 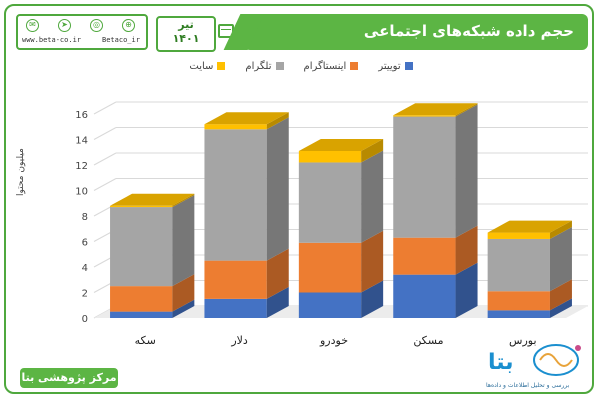 I want to click on legend-label: تلگرام, so click(x=258, y=66).